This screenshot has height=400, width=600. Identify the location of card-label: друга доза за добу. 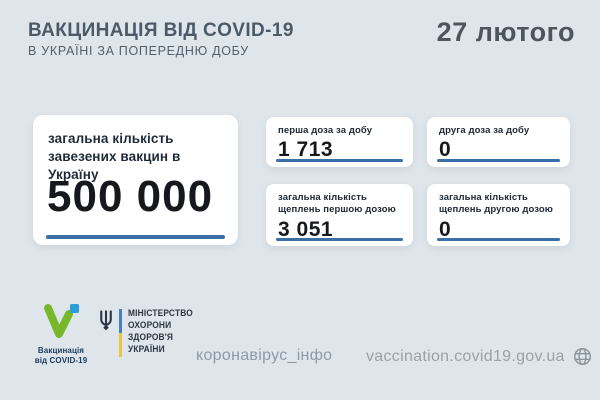
(484, 130).